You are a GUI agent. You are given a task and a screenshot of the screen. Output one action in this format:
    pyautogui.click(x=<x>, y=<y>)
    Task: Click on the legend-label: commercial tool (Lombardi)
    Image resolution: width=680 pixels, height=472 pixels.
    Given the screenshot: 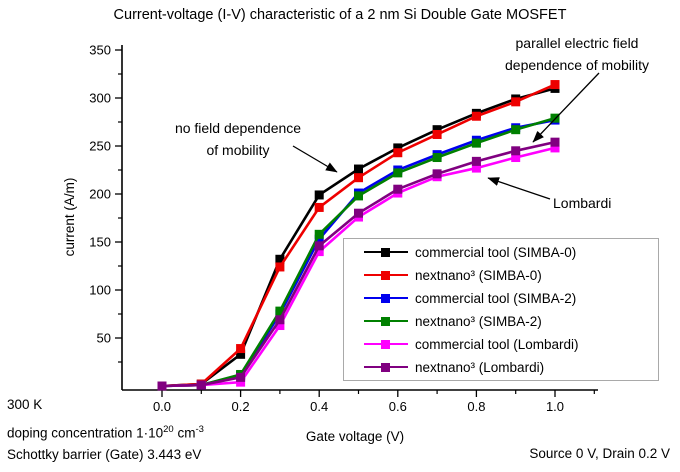 What is the action you would take?
    pyautogui.click(x=497, y=344)
    